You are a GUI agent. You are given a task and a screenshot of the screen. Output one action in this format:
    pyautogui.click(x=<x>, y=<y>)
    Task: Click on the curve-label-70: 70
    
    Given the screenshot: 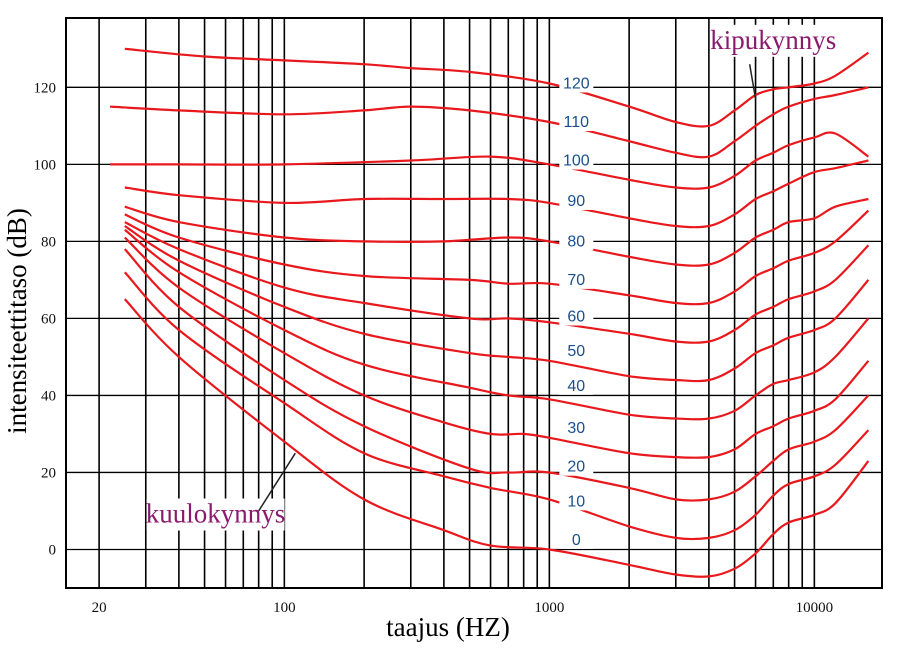 What is the action you would take?
    pyautogui.click(x=576, y=280)
    